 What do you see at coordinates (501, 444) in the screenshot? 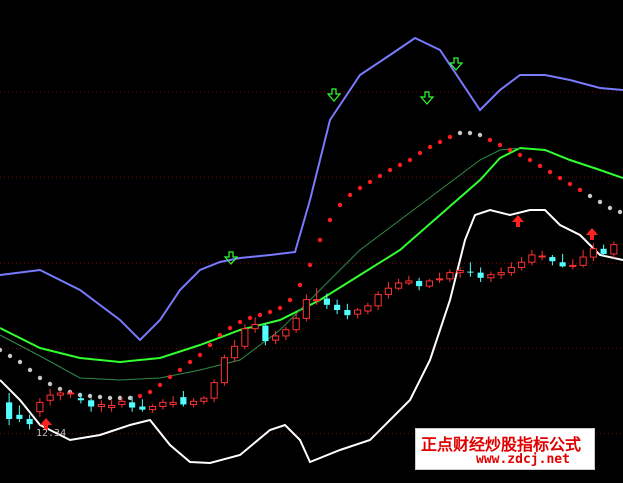
I see `watermark-title: 正点财经炒股指标公式` at bounding box center [501, 444].